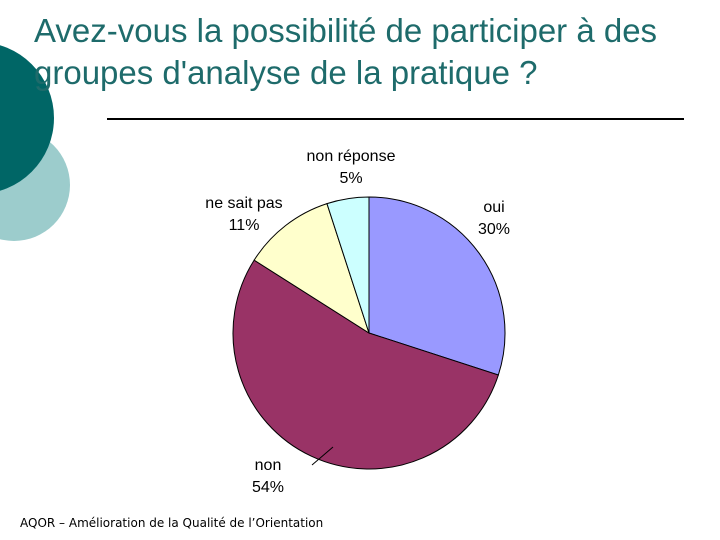  What do you see at coordinates (351, 156) in the screenshot?
I see `slice-name-label: non réponse` at bounding box center [351, 156].